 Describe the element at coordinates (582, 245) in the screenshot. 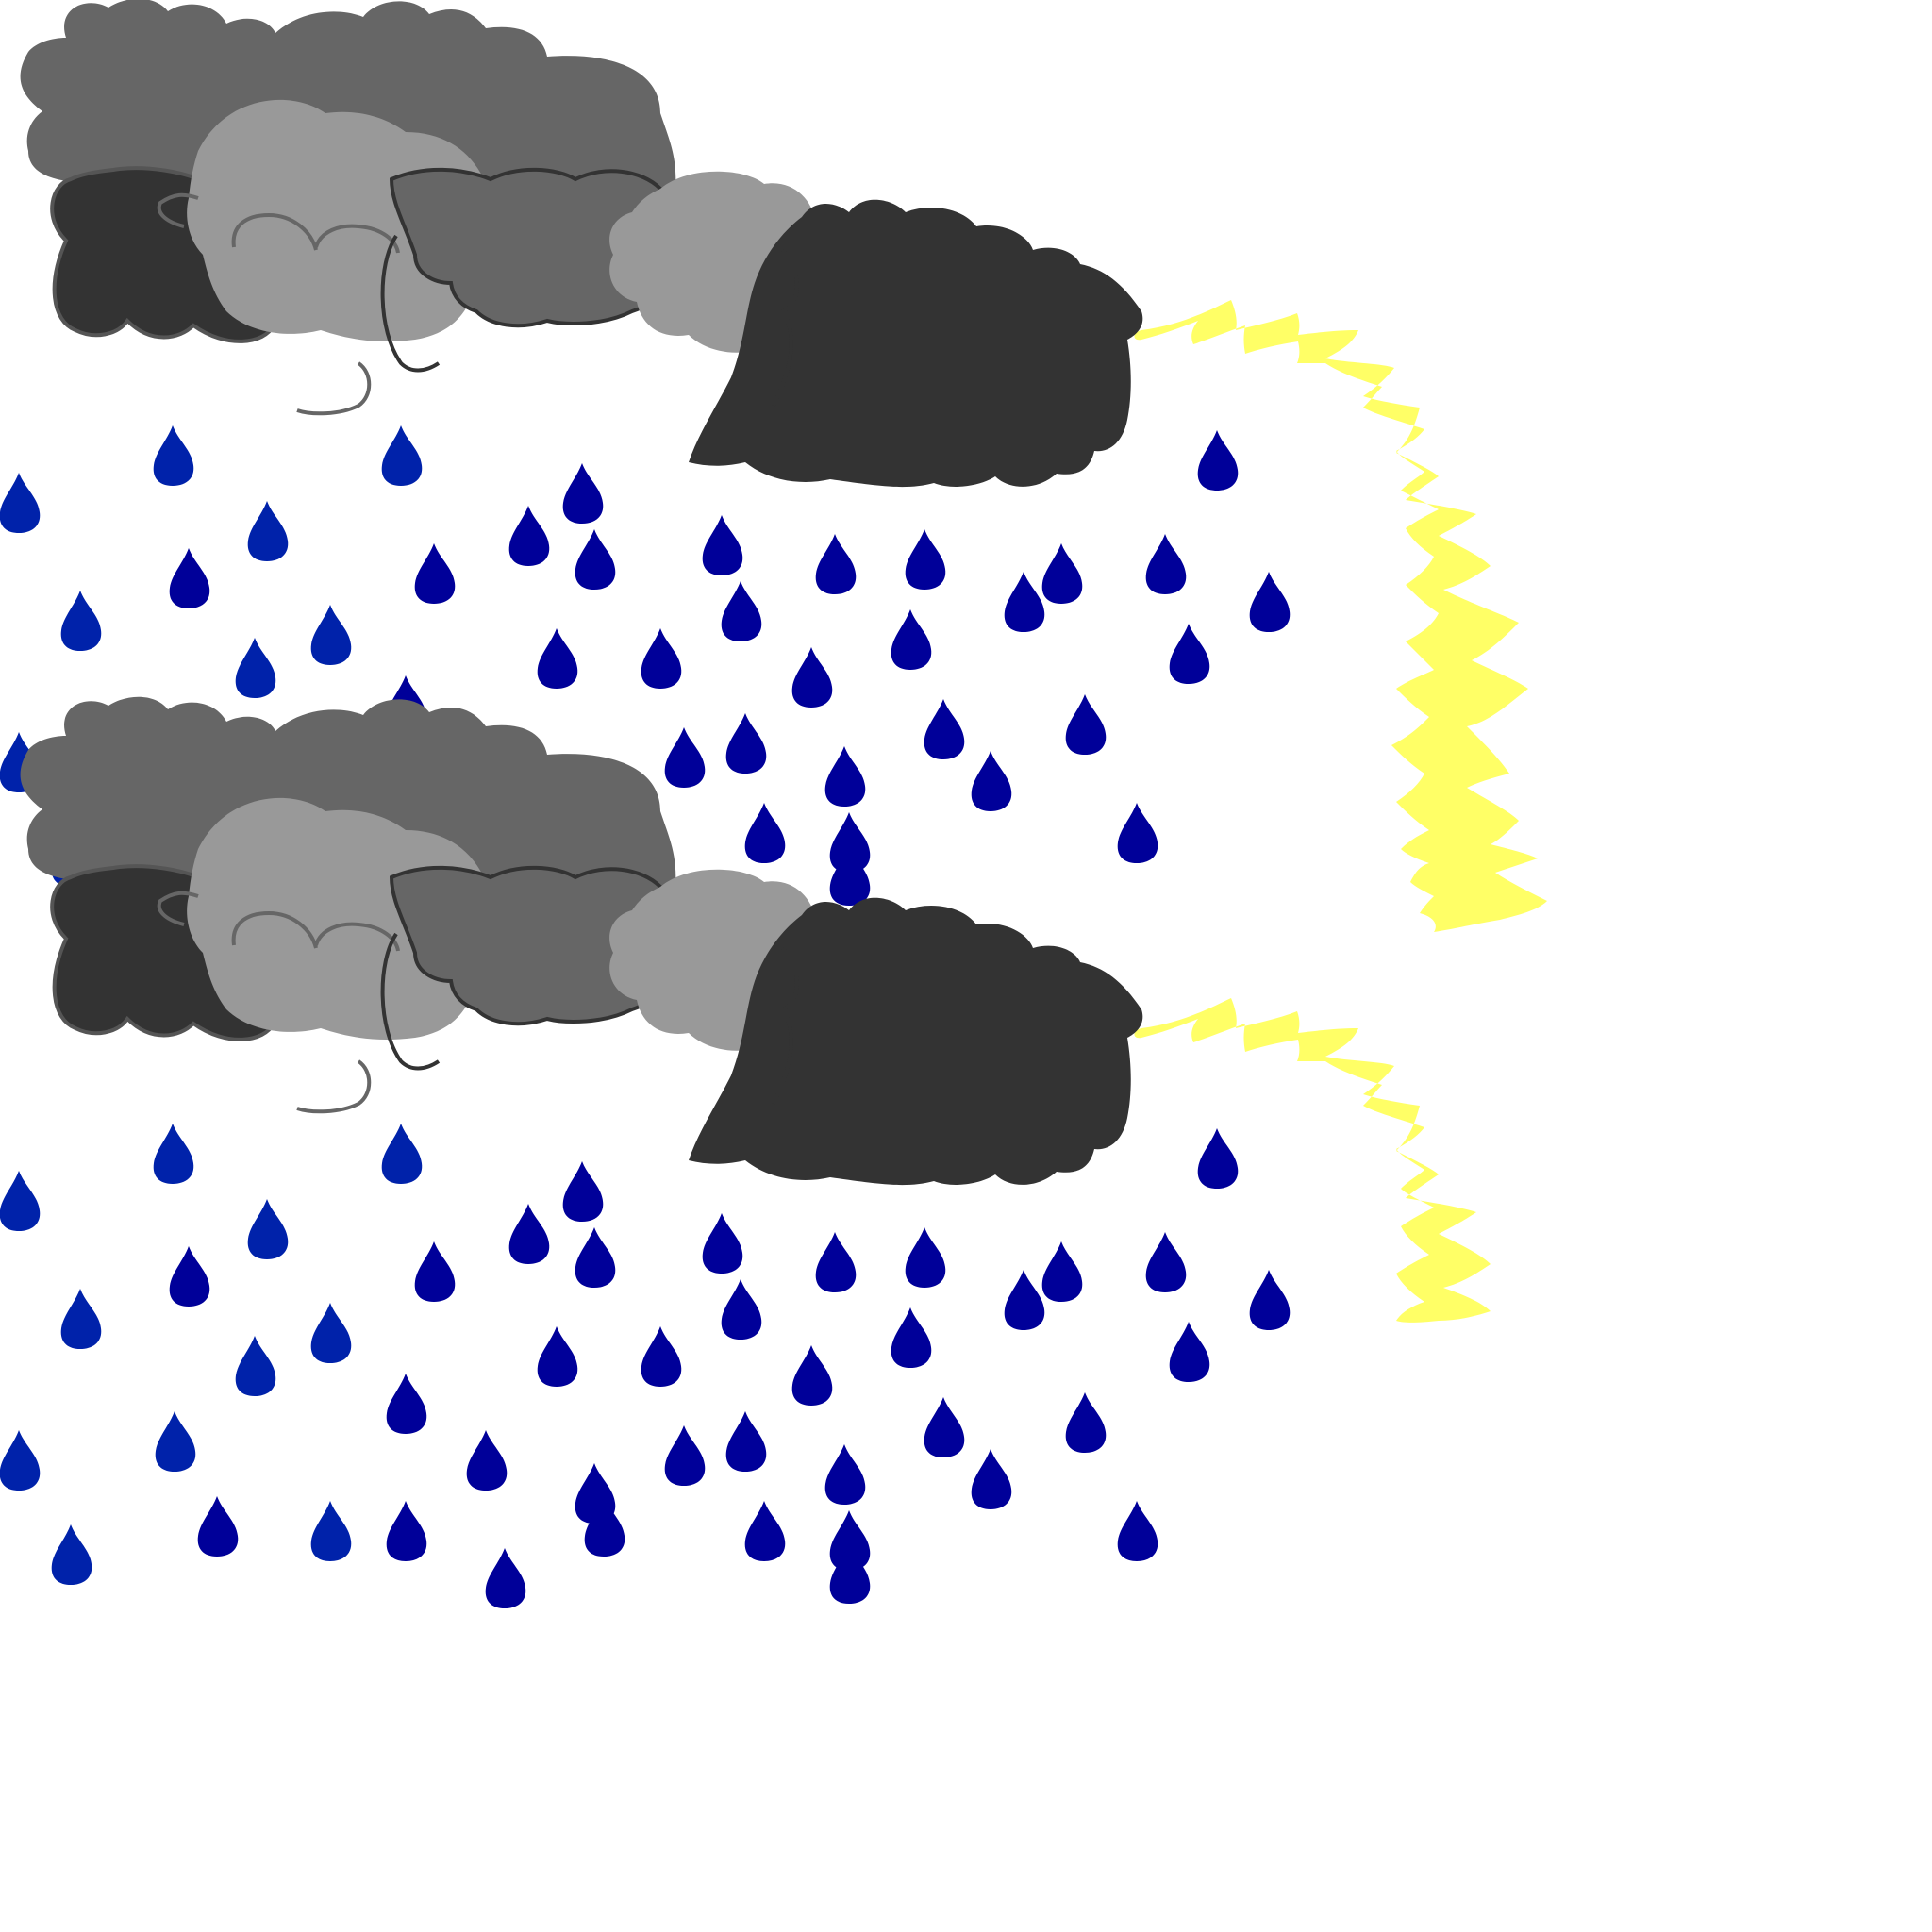

I see `storm-cloud-top` at that location.